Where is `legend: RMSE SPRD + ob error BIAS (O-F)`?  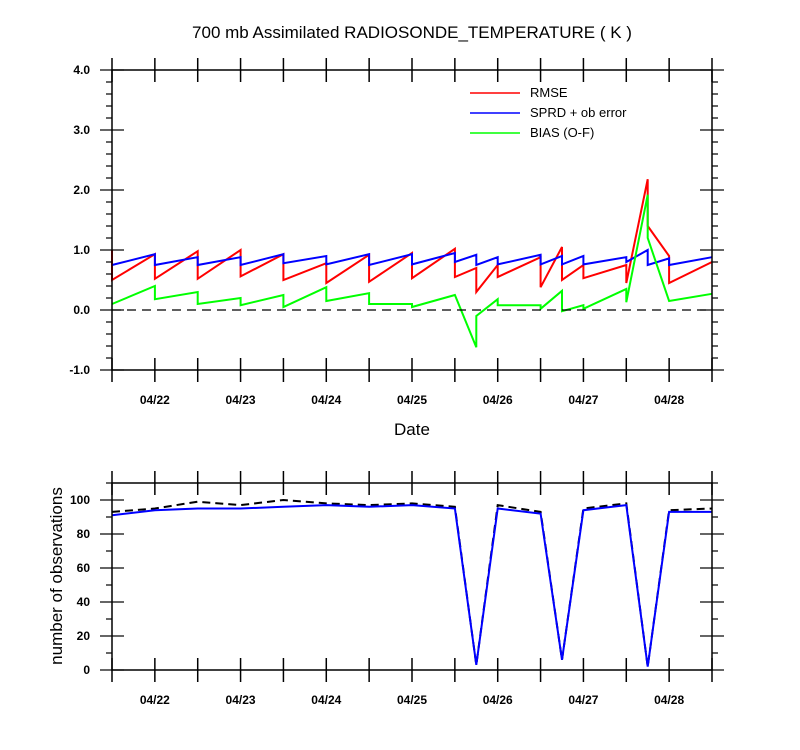
legend: RMSE SPRD + ob error BIAS (O-F) is located at coordinates (548, 112).